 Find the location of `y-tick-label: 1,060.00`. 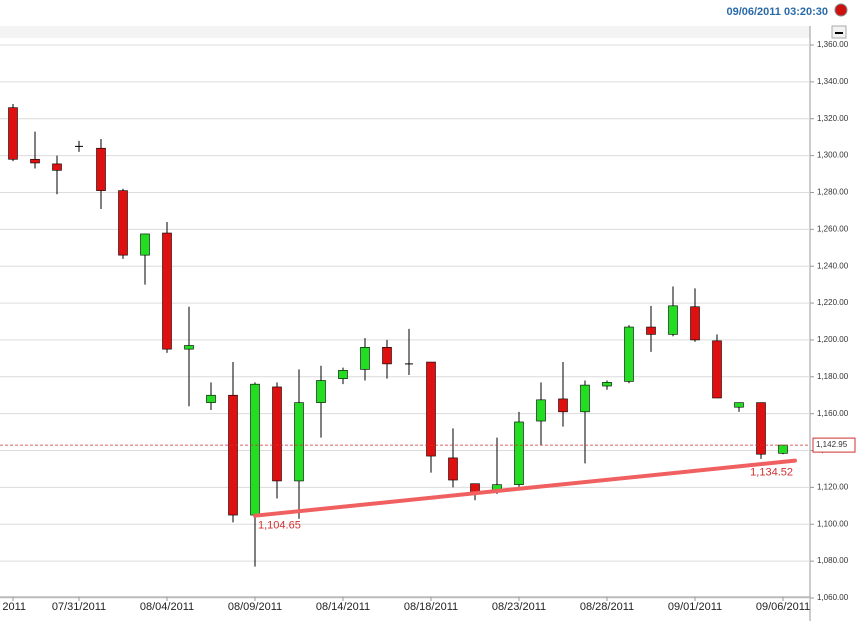

y-tick-label: 1,060.00 is located at coordinates (833, 597).